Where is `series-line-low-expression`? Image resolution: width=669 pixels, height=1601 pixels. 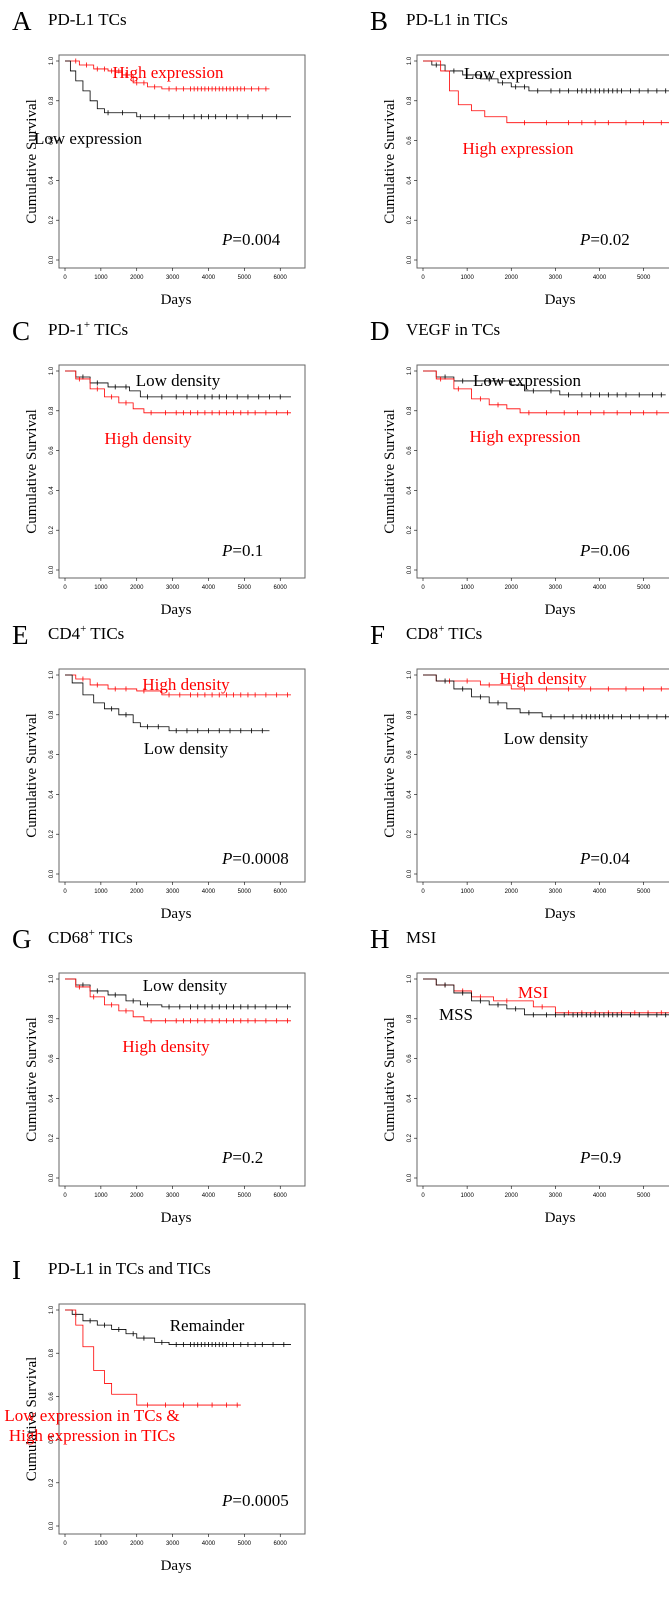
series-line-low-expression is located at coordinates (178, 89).